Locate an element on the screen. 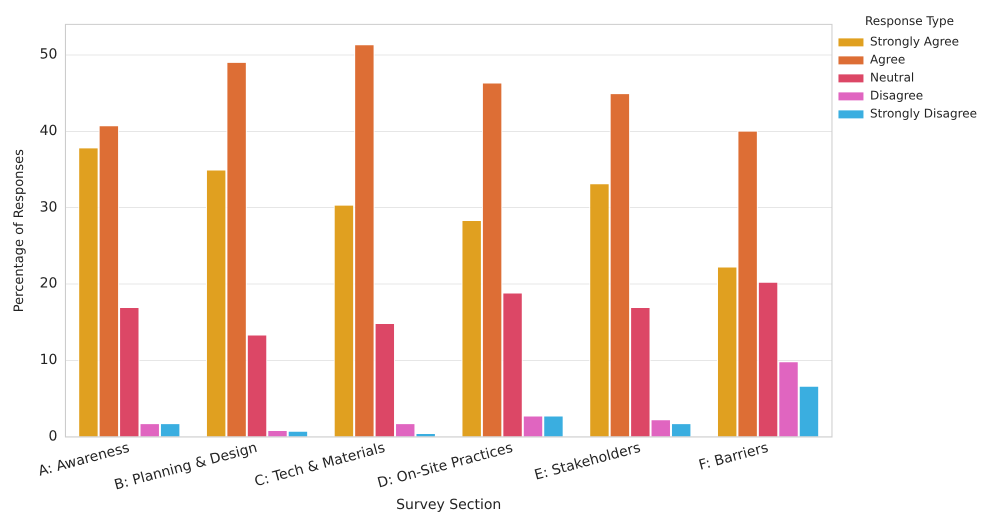 The width and height of the screenshot is (999, 522). legend-label: Neutral is located at coordinates (892, 77).